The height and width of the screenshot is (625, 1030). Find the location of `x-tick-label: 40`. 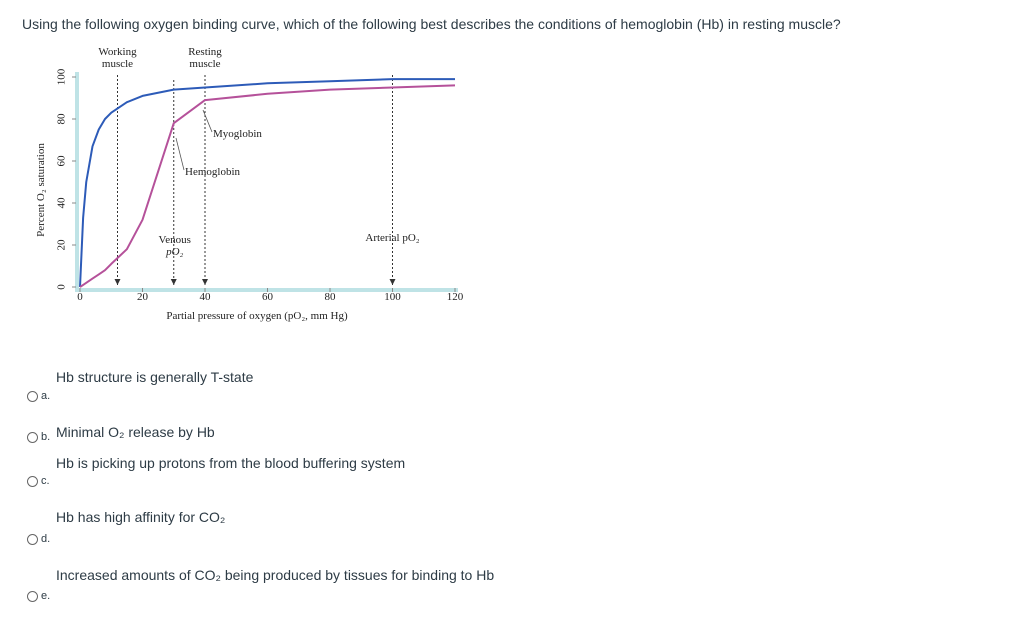

x-tick-label: 40 is located at coordinates (206, 297).